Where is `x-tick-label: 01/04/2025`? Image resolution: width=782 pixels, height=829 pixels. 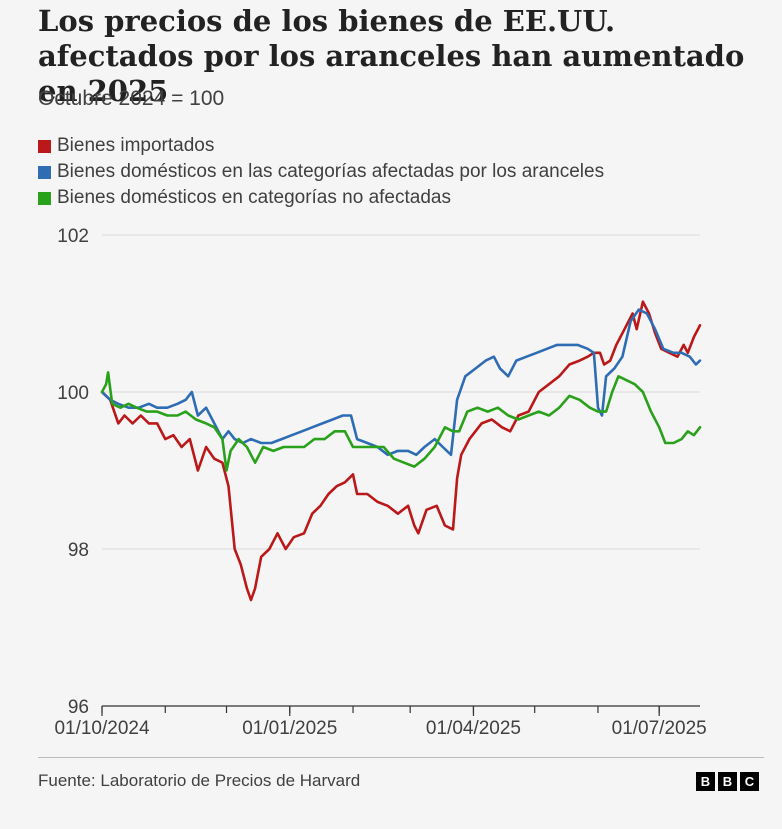 x-tick-label: 01/04/2025 is located at coordinates (473, 728).